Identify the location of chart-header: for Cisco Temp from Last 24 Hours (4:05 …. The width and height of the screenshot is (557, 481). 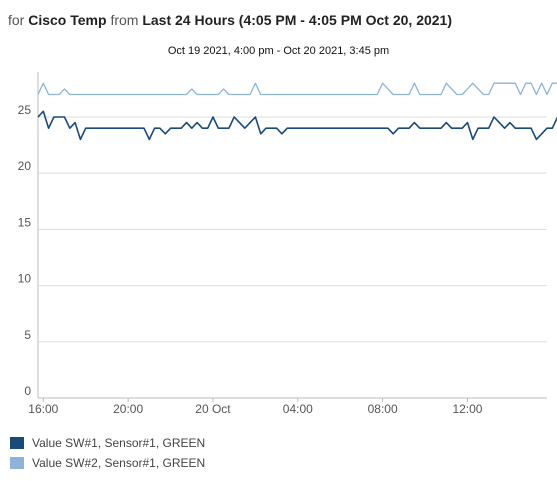
(230, 20).